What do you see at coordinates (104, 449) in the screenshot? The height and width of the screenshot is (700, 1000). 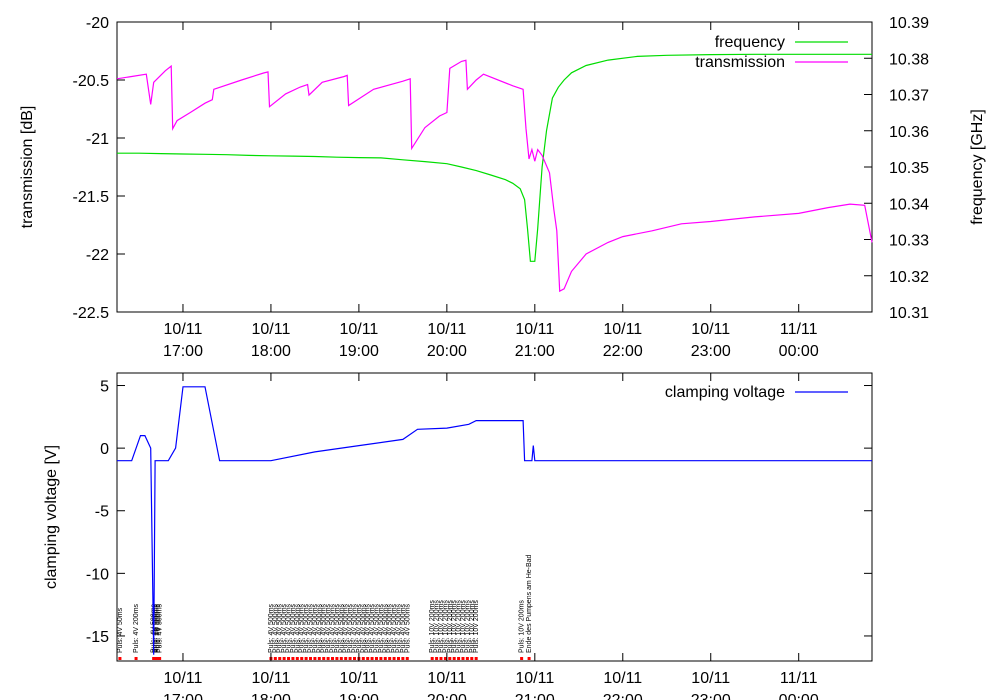 I see `bottom-left-tick-label: 0` at bounding box center [104, 449].